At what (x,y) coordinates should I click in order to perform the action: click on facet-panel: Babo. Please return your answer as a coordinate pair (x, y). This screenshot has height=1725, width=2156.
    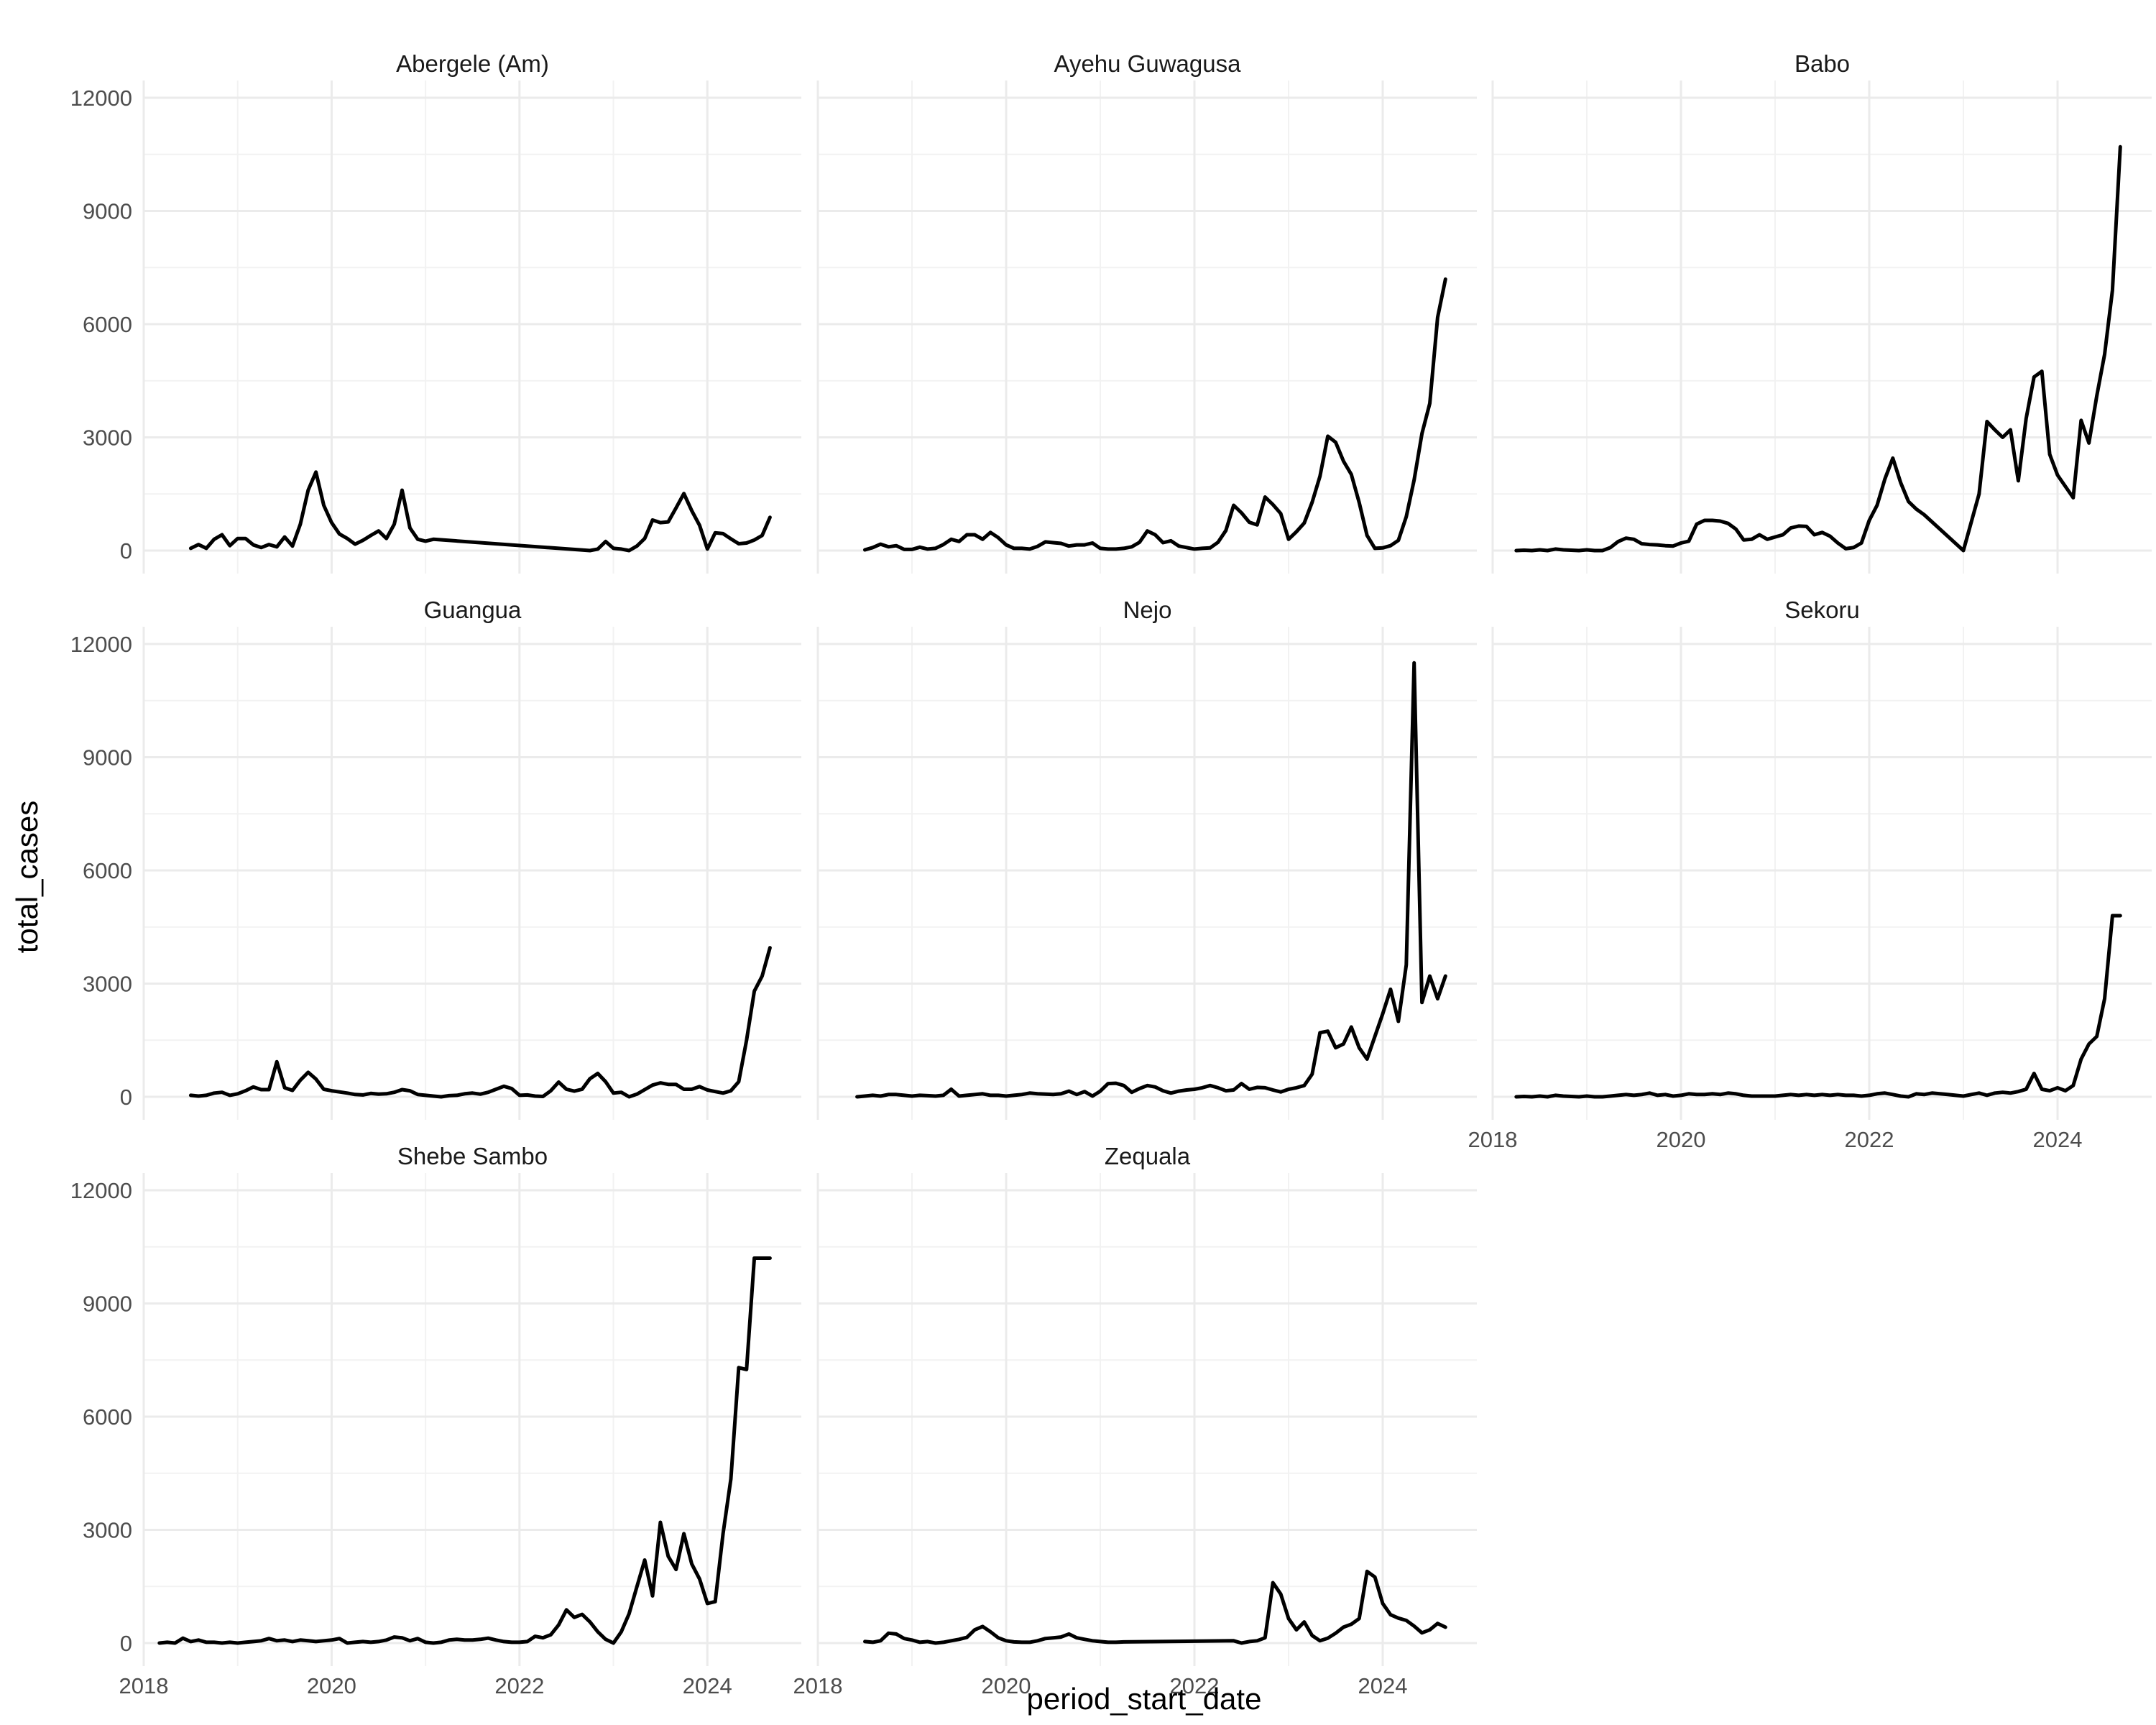
    Looking at the image, I should click on (1821, 312).